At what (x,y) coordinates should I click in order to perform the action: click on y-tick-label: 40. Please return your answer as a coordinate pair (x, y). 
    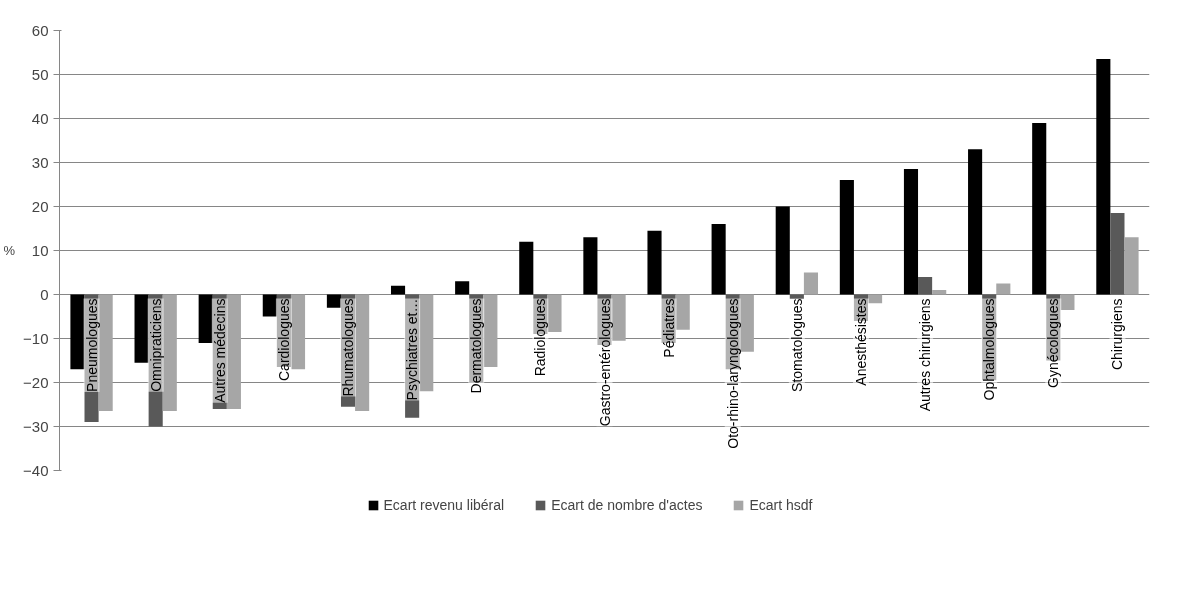
    Looking at the image, I should click on (40, 118).